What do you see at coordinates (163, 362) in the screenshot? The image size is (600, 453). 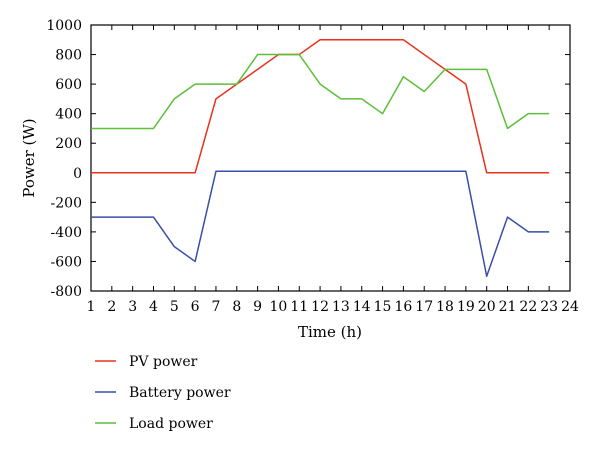 I see `legend-label-pv-power: PV power` at bounding box center [163, 362].